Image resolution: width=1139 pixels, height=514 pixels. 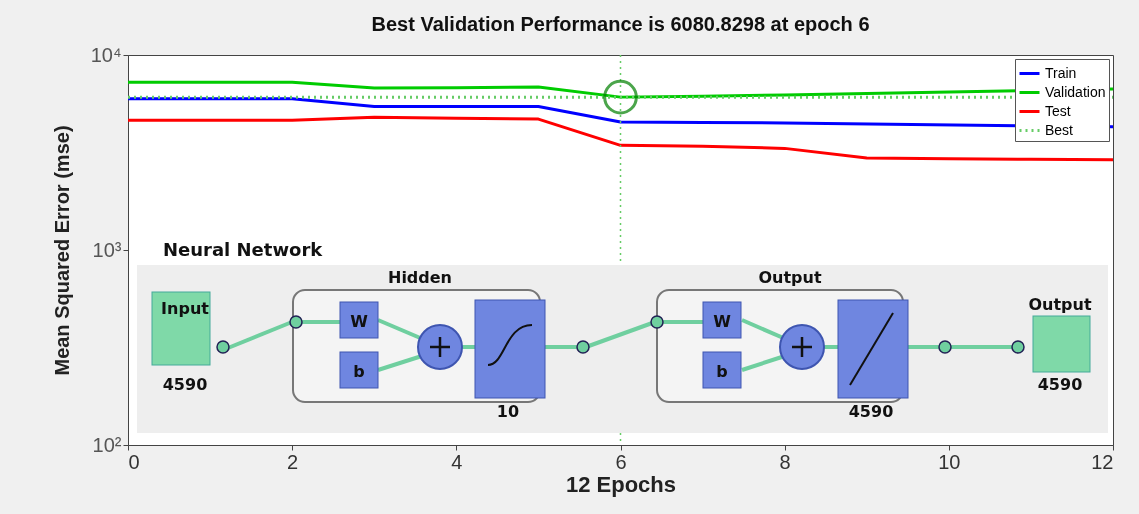 What do you see at coordinates (293, 461) in the screenshot?
I see `x-tick-label: 2` at bounding box center [293, 461].